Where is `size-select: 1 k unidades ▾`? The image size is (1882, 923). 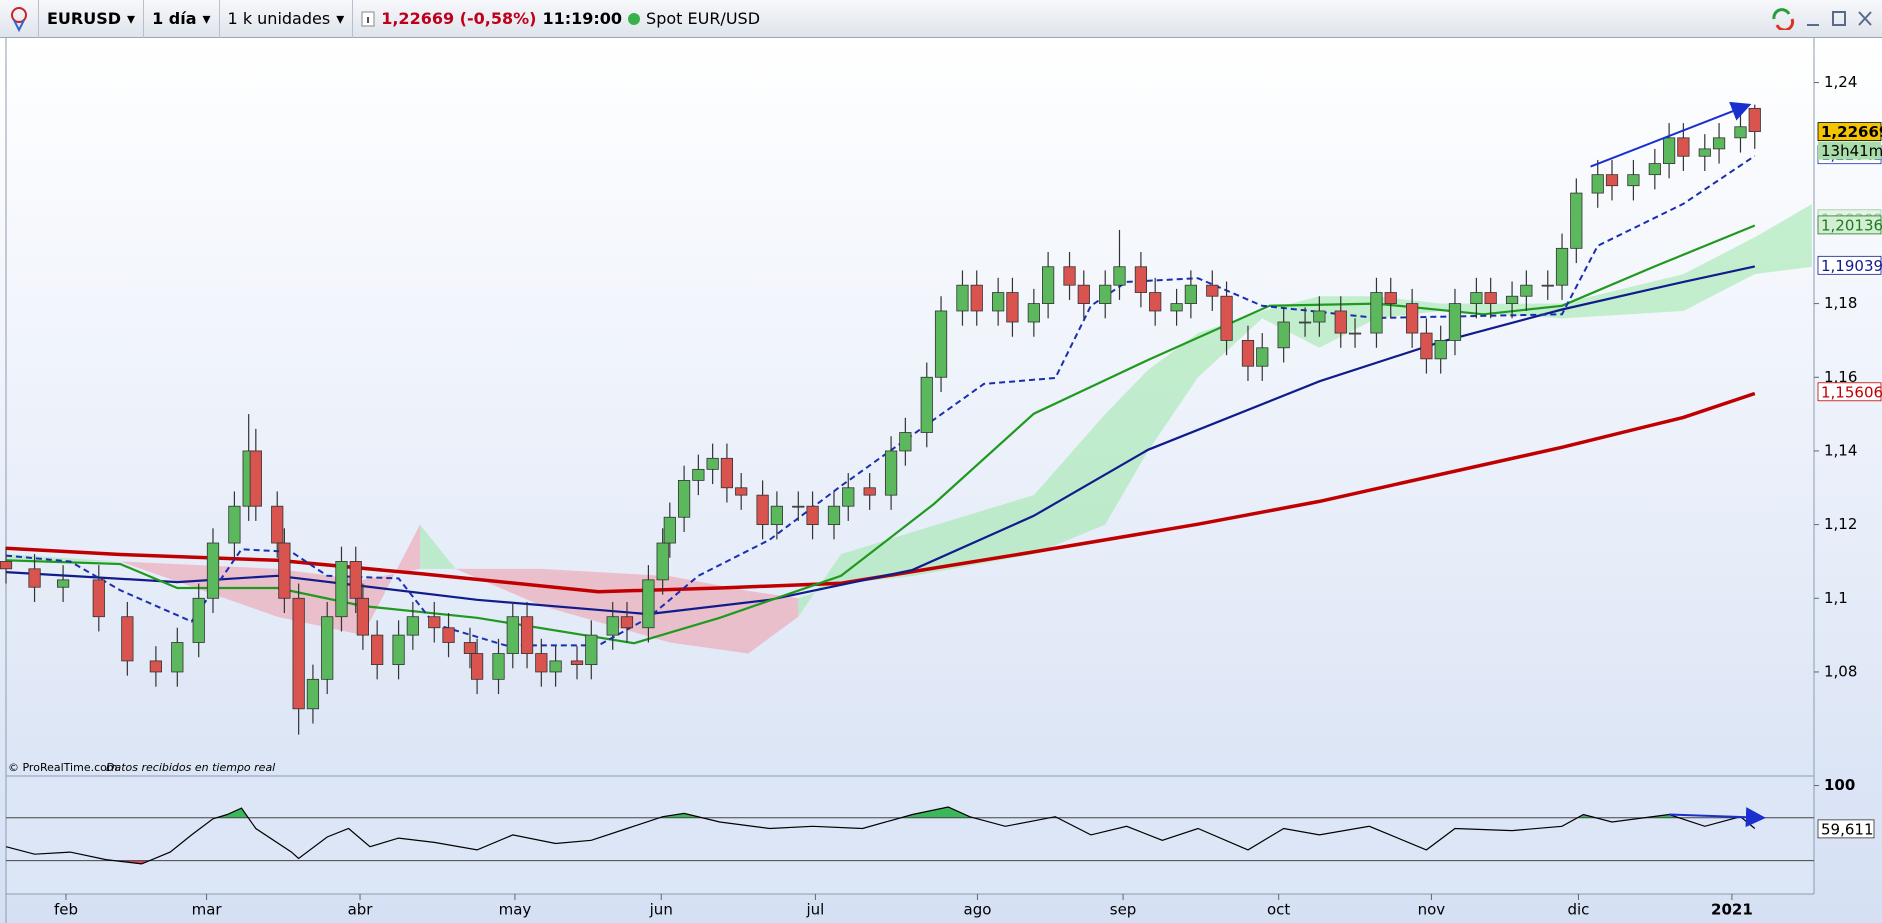 size-select: 1 k unidades ▾ is located at coordinates (287, 19).